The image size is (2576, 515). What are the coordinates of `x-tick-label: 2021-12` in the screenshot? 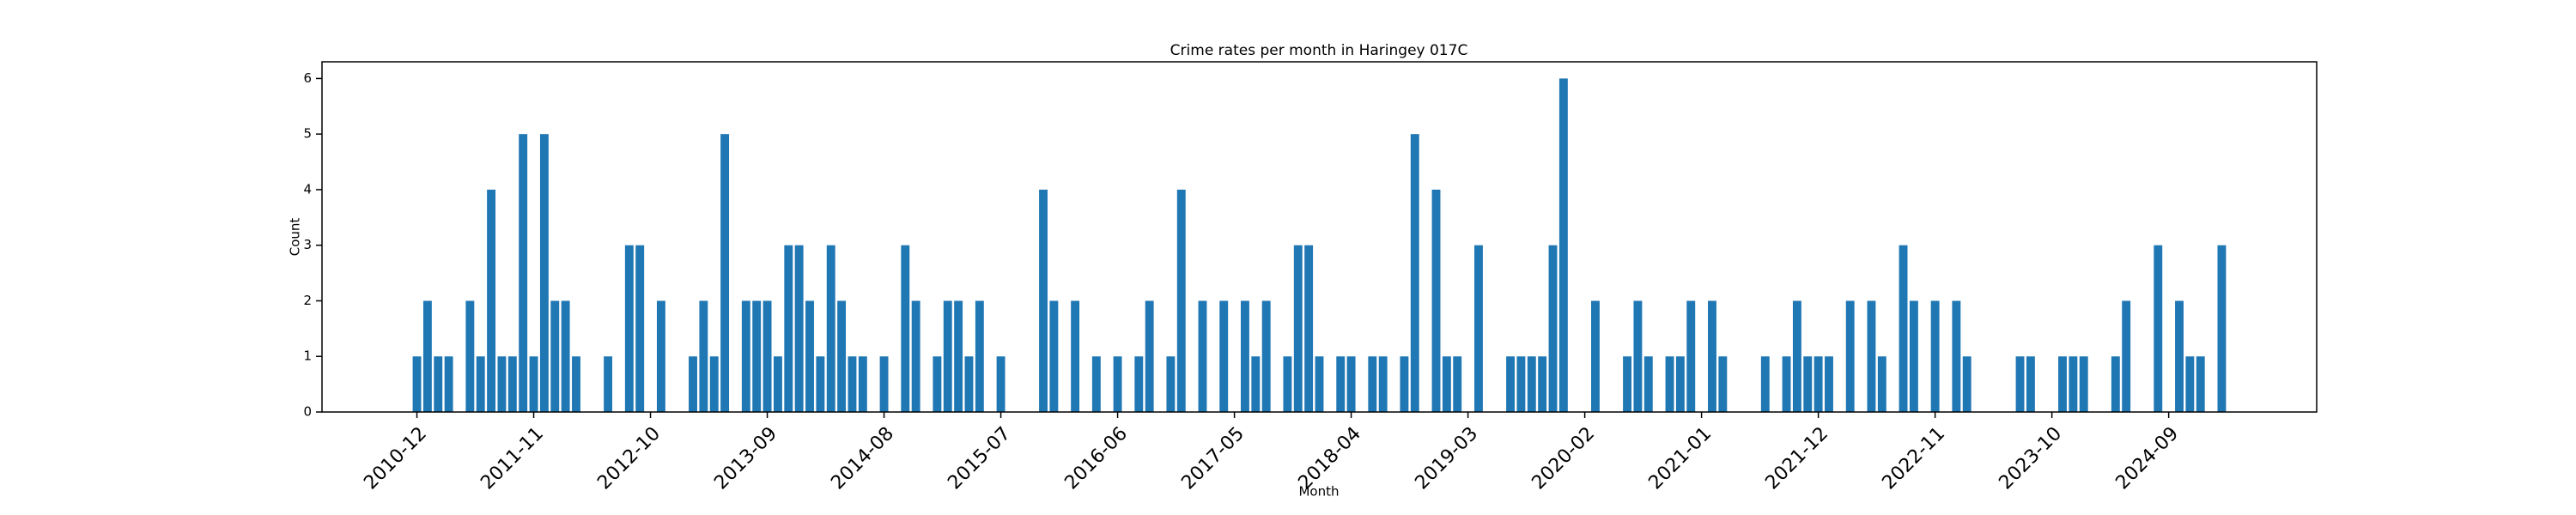 It's located at (1797, 458).